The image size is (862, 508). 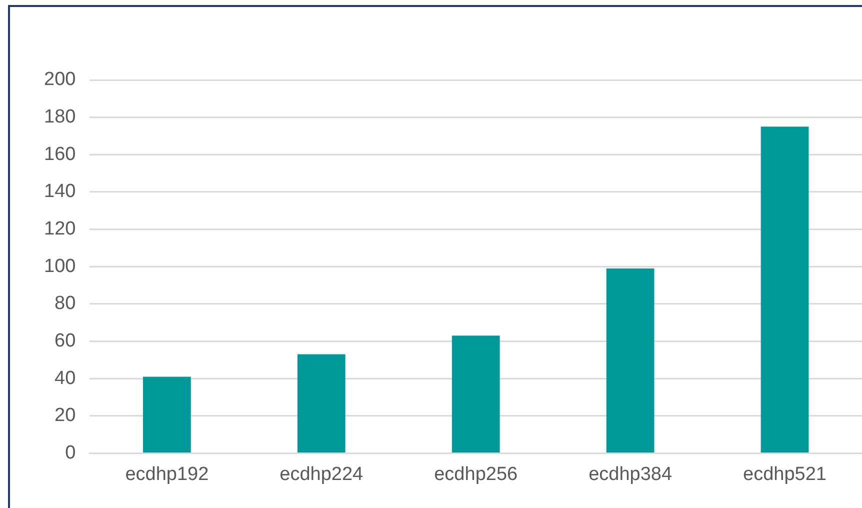 What do you see at coordinates (60, 229) in the screenshot?
I see `y-tick-label: 120` at bounding box center [60, 229].